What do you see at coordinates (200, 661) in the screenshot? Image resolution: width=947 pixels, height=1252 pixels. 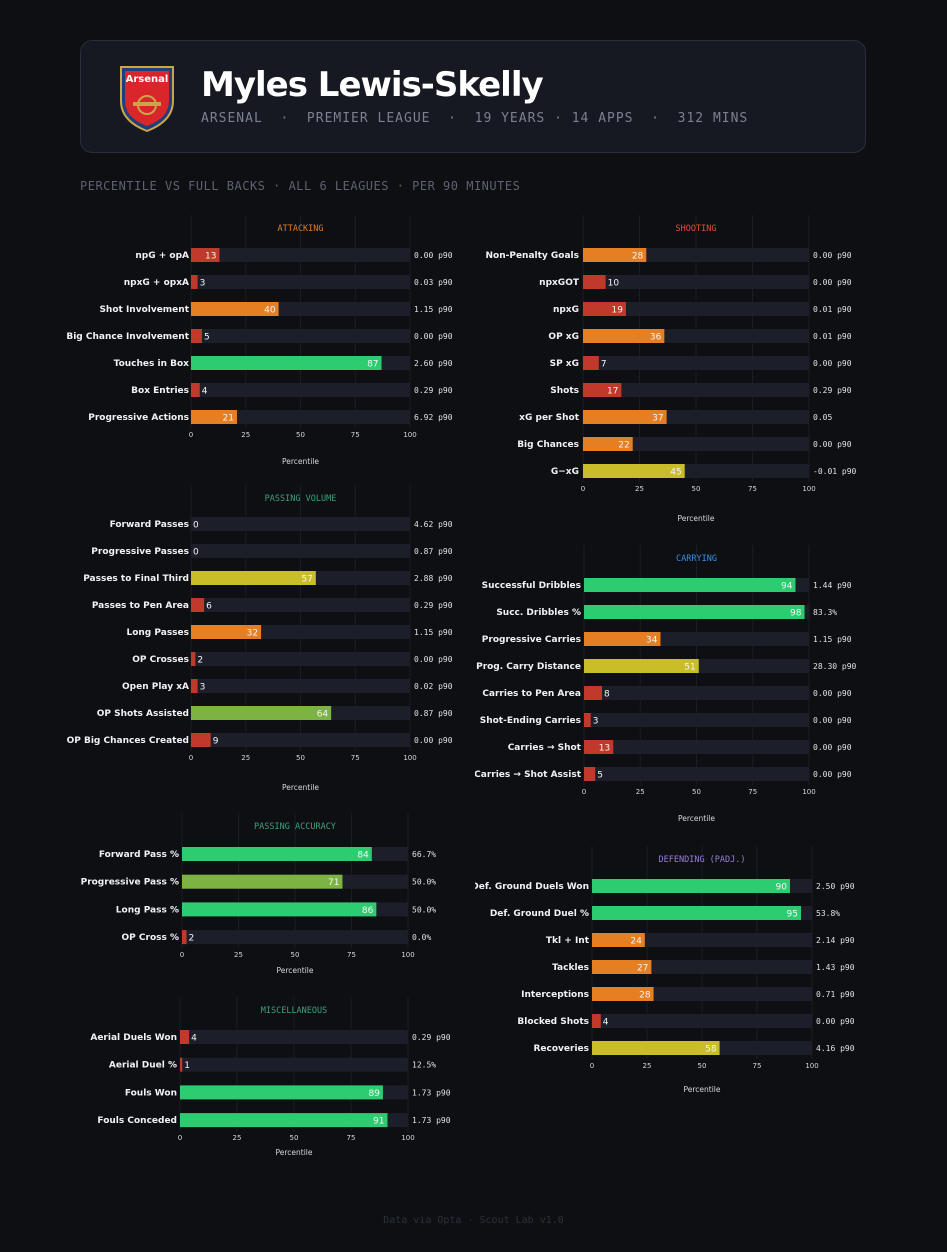 I see `percentile-value: 2` at bounding box center [200, 661].